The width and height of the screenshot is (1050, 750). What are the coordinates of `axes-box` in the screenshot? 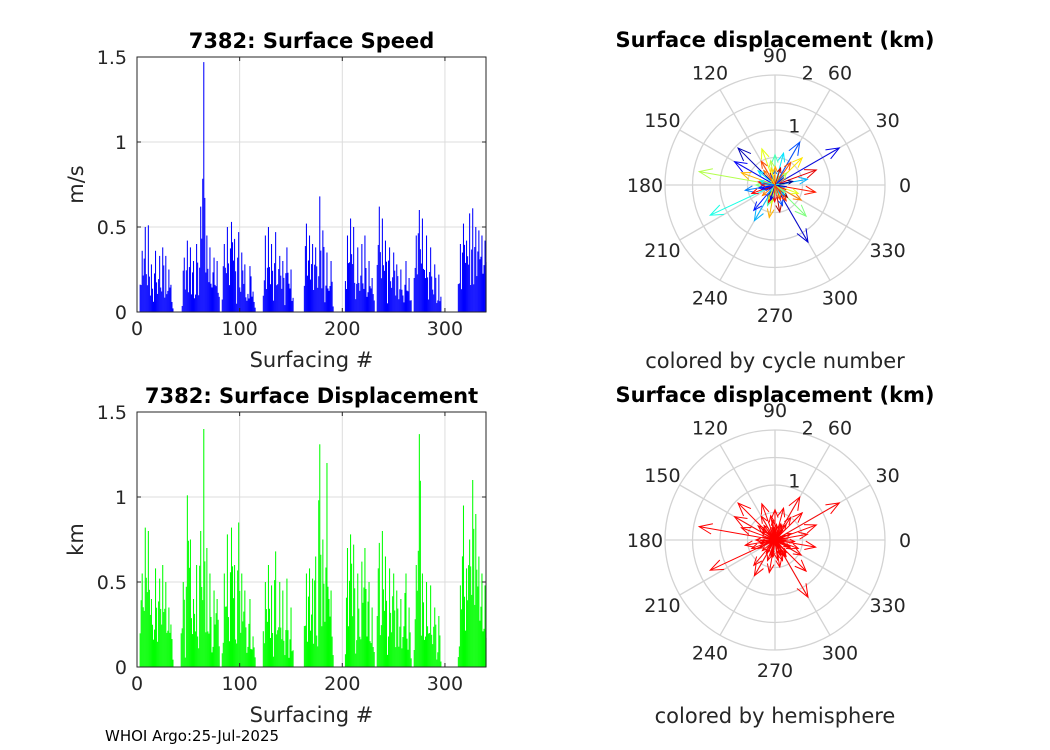 It's located at (311, 539).